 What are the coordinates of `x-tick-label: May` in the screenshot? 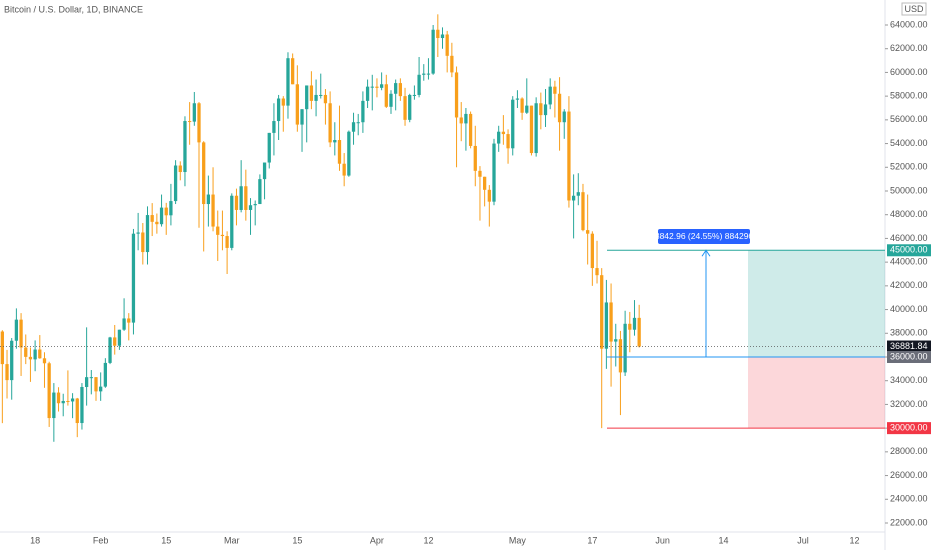 It's located at (518, 540).